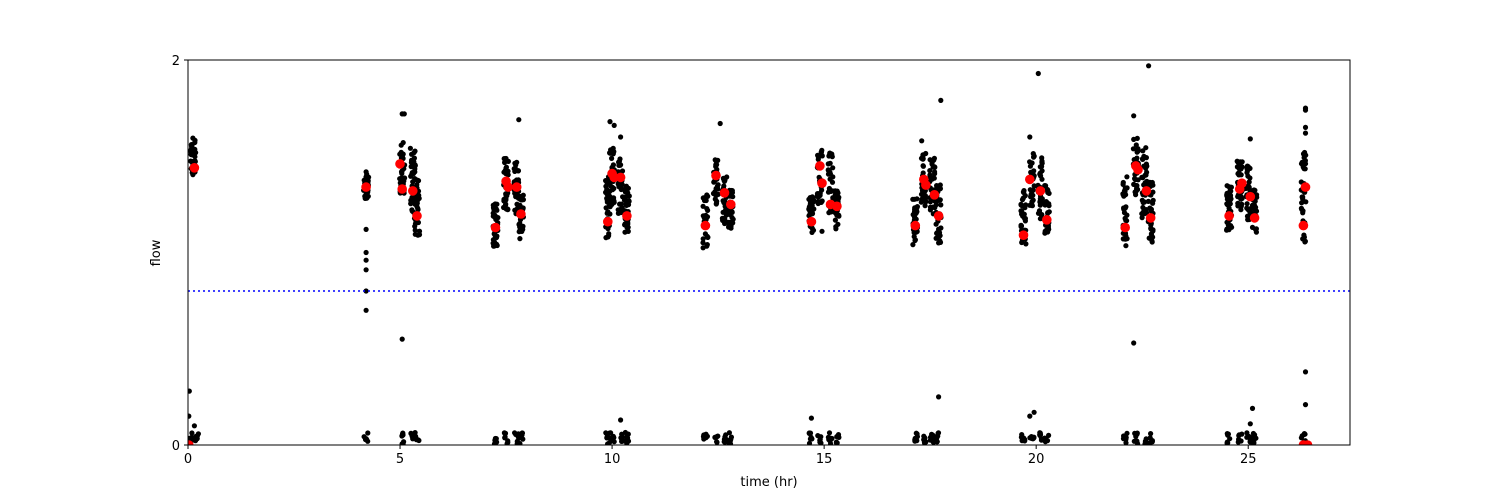  What do you see at coordinates (400, 459) in the screenshot?
I see `x-tick-label: 5` at bounding box center [400, 459].